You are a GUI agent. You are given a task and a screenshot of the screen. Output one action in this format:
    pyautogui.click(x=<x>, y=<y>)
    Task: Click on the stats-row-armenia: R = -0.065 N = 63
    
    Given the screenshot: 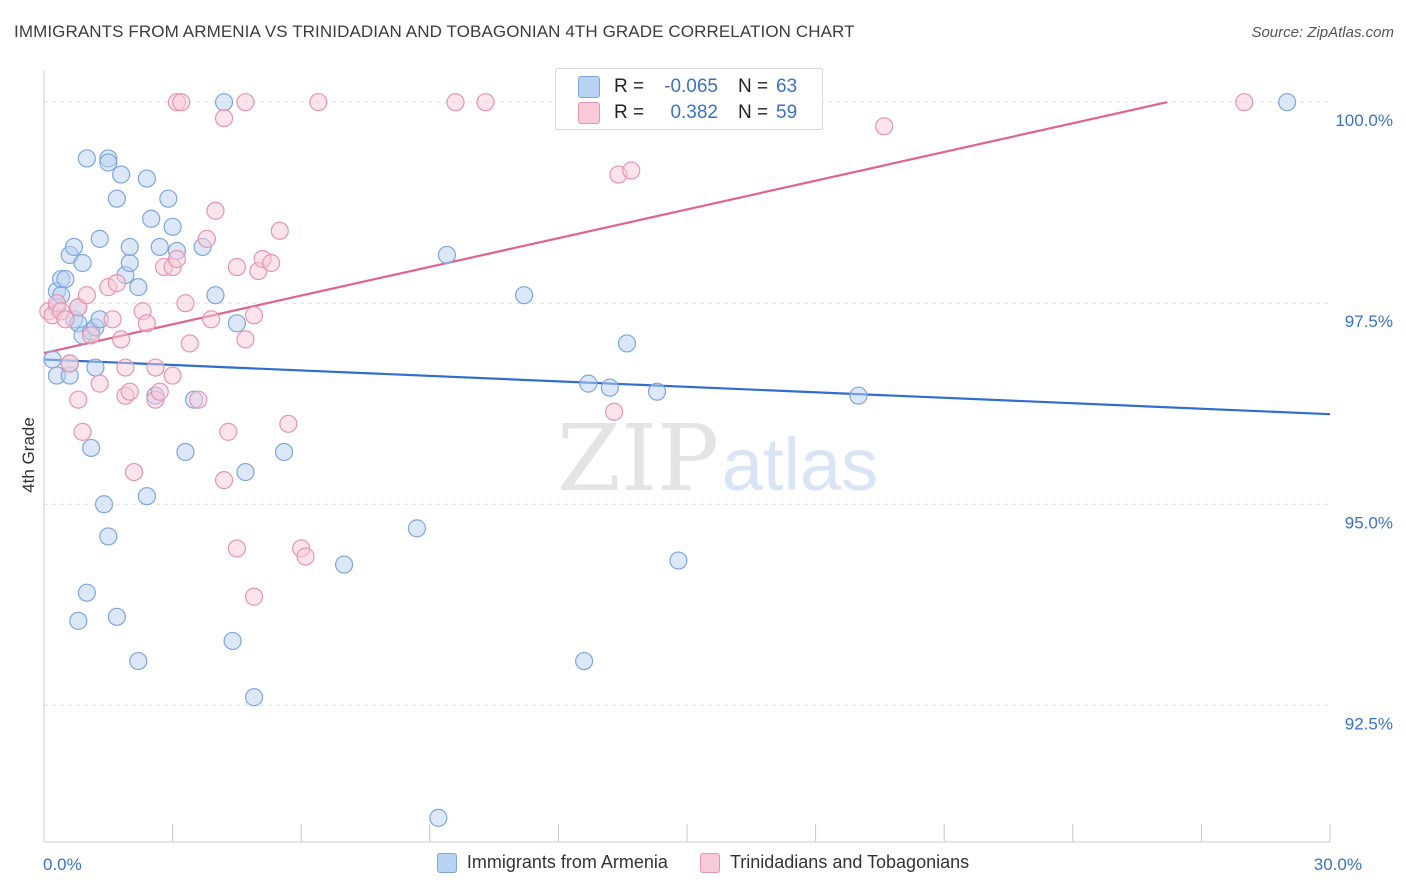 What is the action you would take?
    pyautogui.click(x=687, y=87)
    